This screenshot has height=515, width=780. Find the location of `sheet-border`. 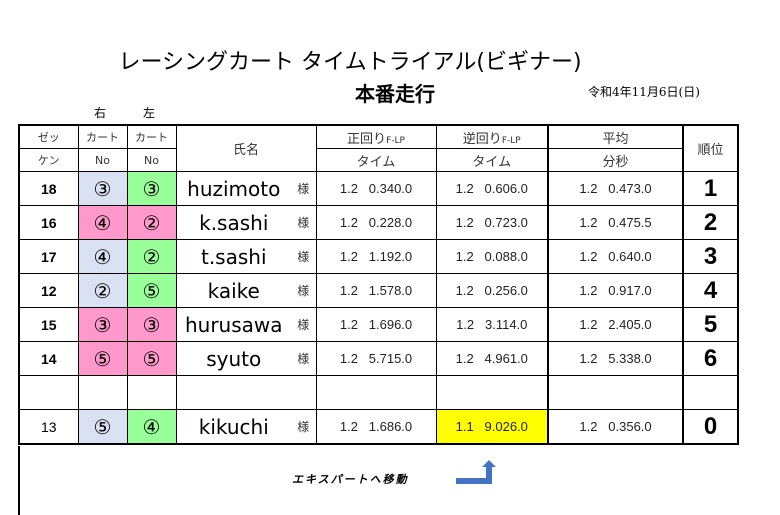

sheet-border is located at coordinates (19, 480).